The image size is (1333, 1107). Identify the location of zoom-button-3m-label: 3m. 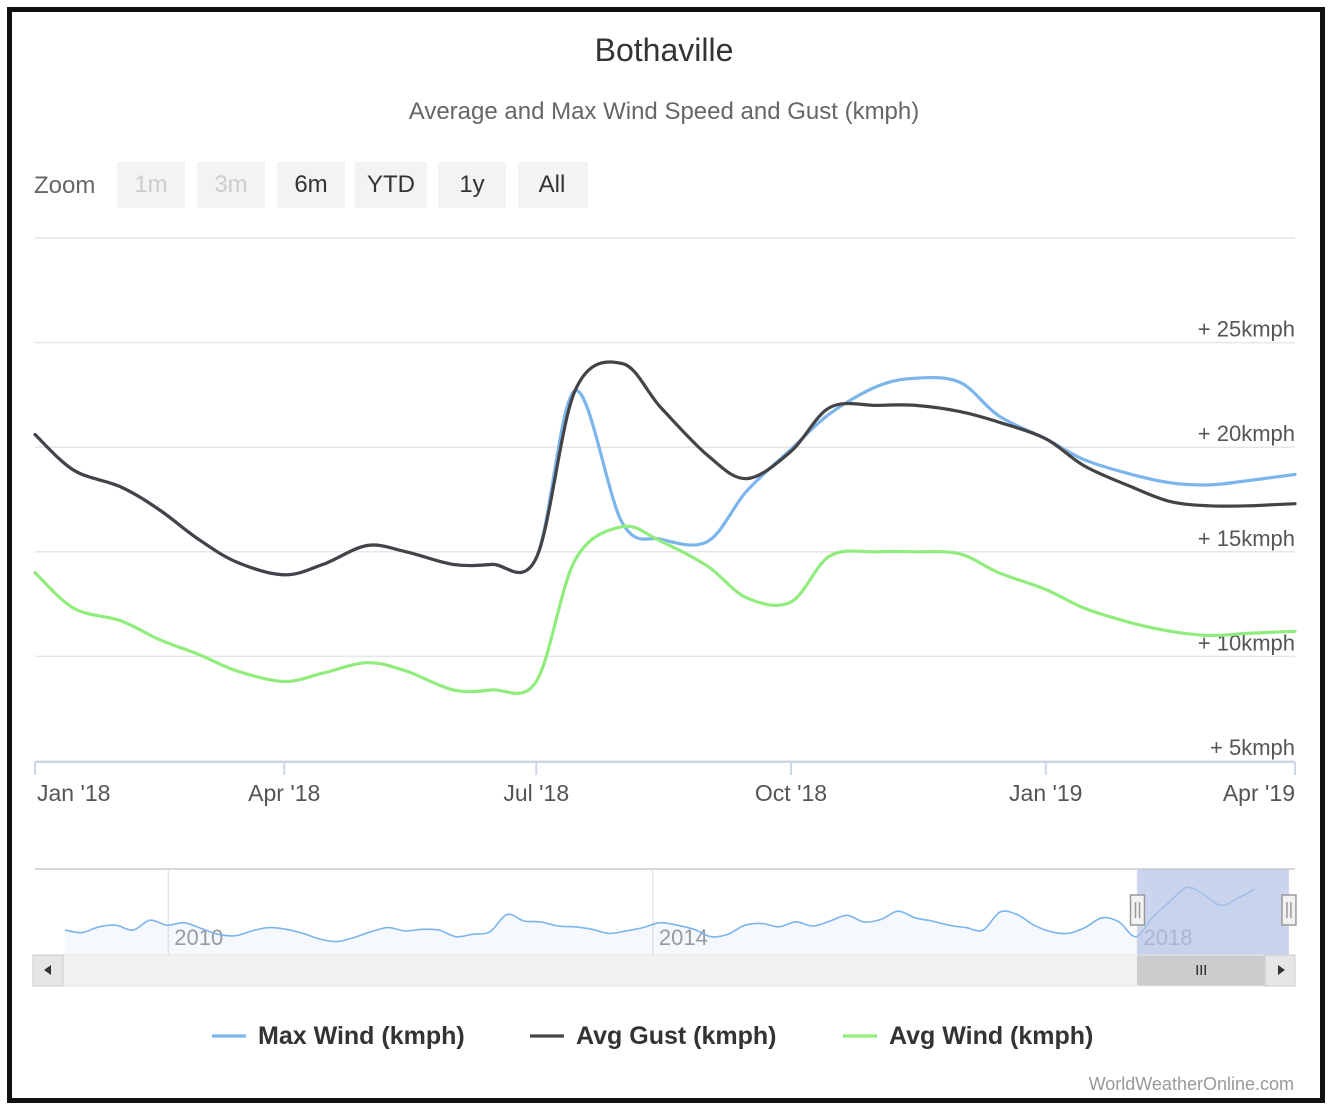
(230, 184).